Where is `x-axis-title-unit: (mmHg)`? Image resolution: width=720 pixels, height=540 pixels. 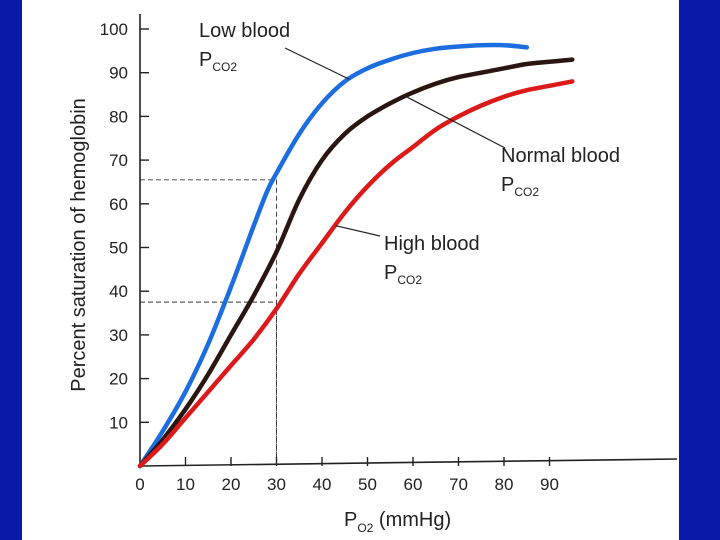 x-axis-title-unit: (mmHg) is located at coordinates (412, 520).